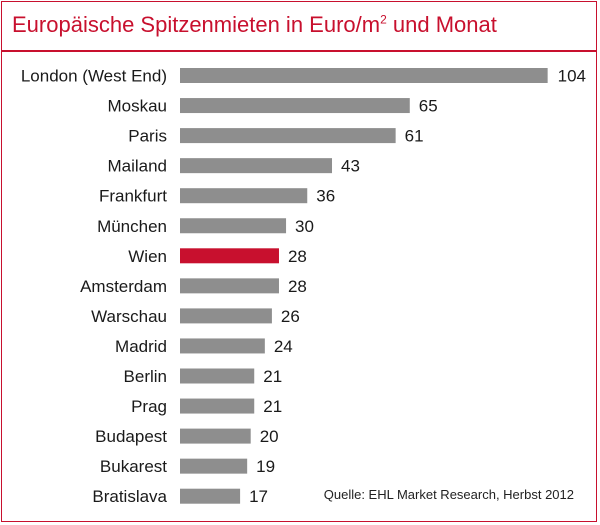  What do you see at coordinates (299, 51) in the screenshot?
I see `title-divider` at bounding box center [299, 51].